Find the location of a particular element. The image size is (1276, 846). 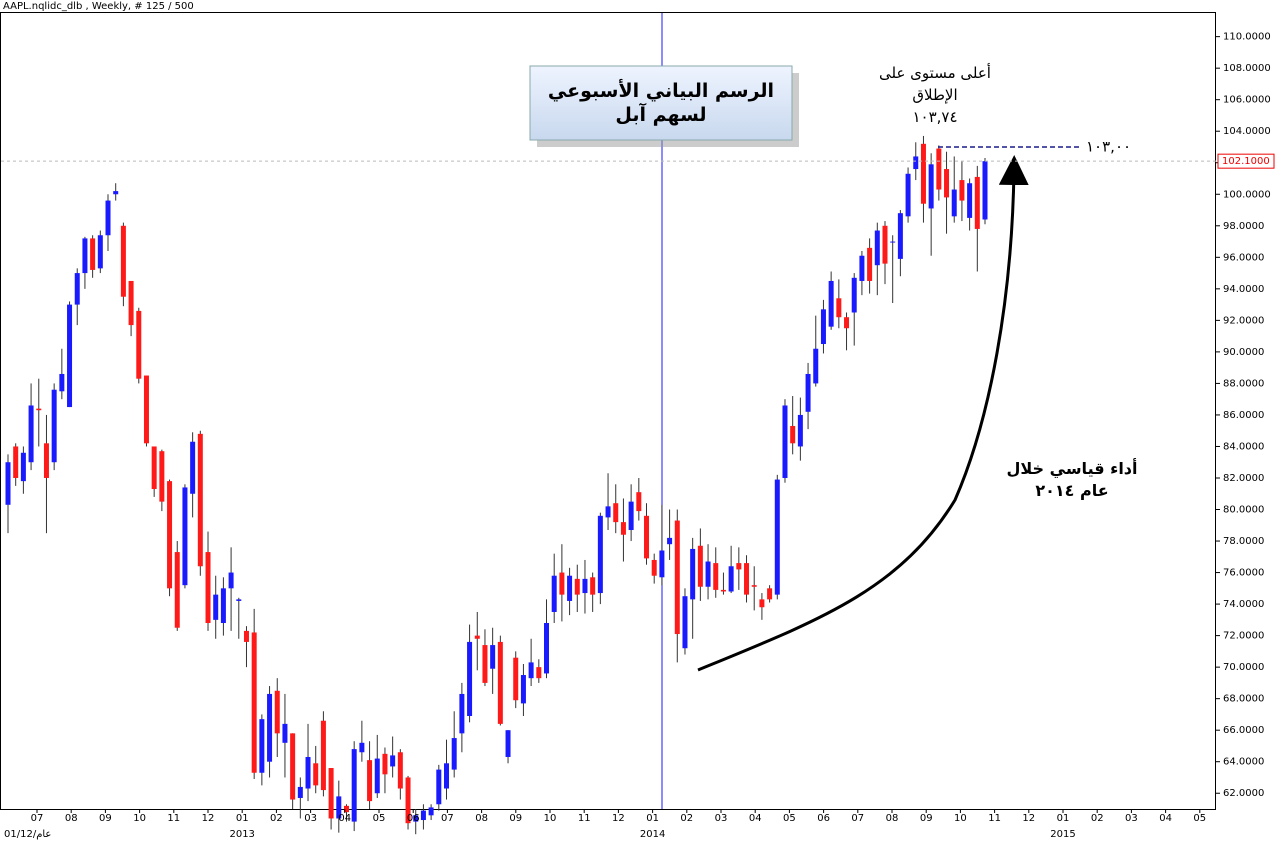

y-tick-label: 106.0000 is located at coordinates (1247, 100).